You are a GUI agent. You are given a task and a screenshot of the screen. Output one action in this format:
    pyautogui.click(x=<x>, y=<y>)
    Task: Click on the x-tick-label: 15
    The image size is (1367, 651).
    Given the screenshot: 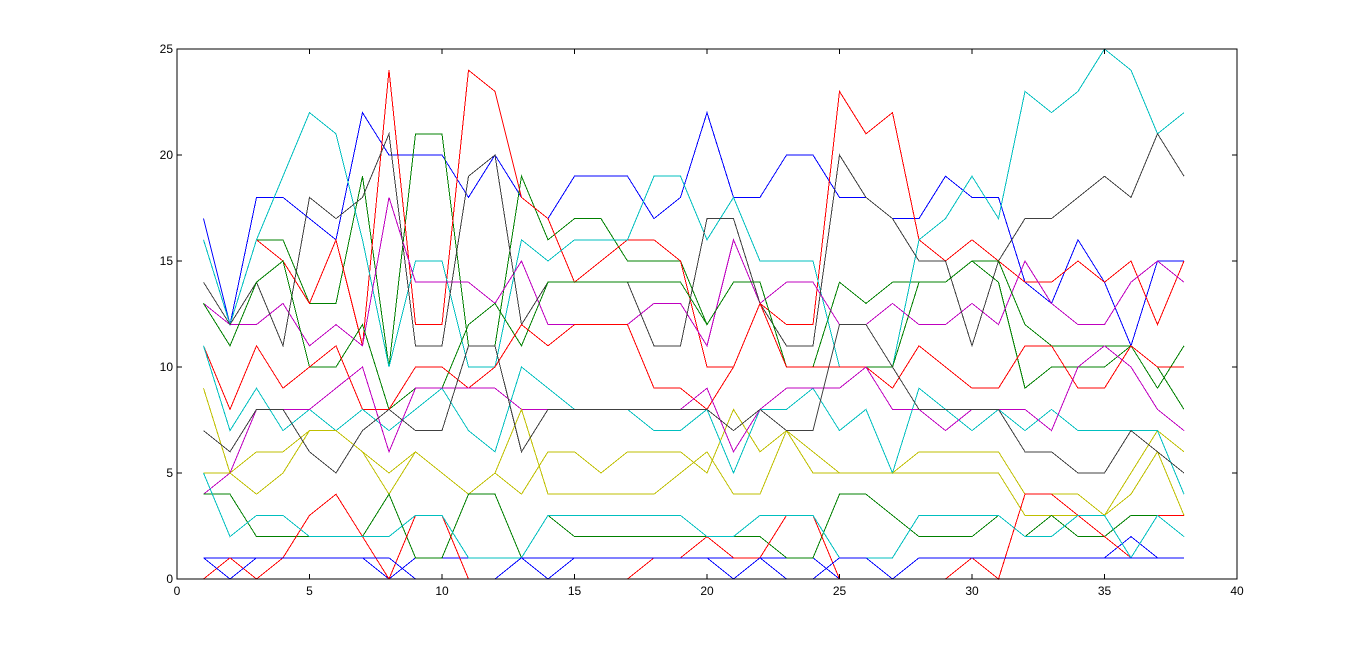 What is the action you would take?
    pyautogui.click(x=575, y=591)
    